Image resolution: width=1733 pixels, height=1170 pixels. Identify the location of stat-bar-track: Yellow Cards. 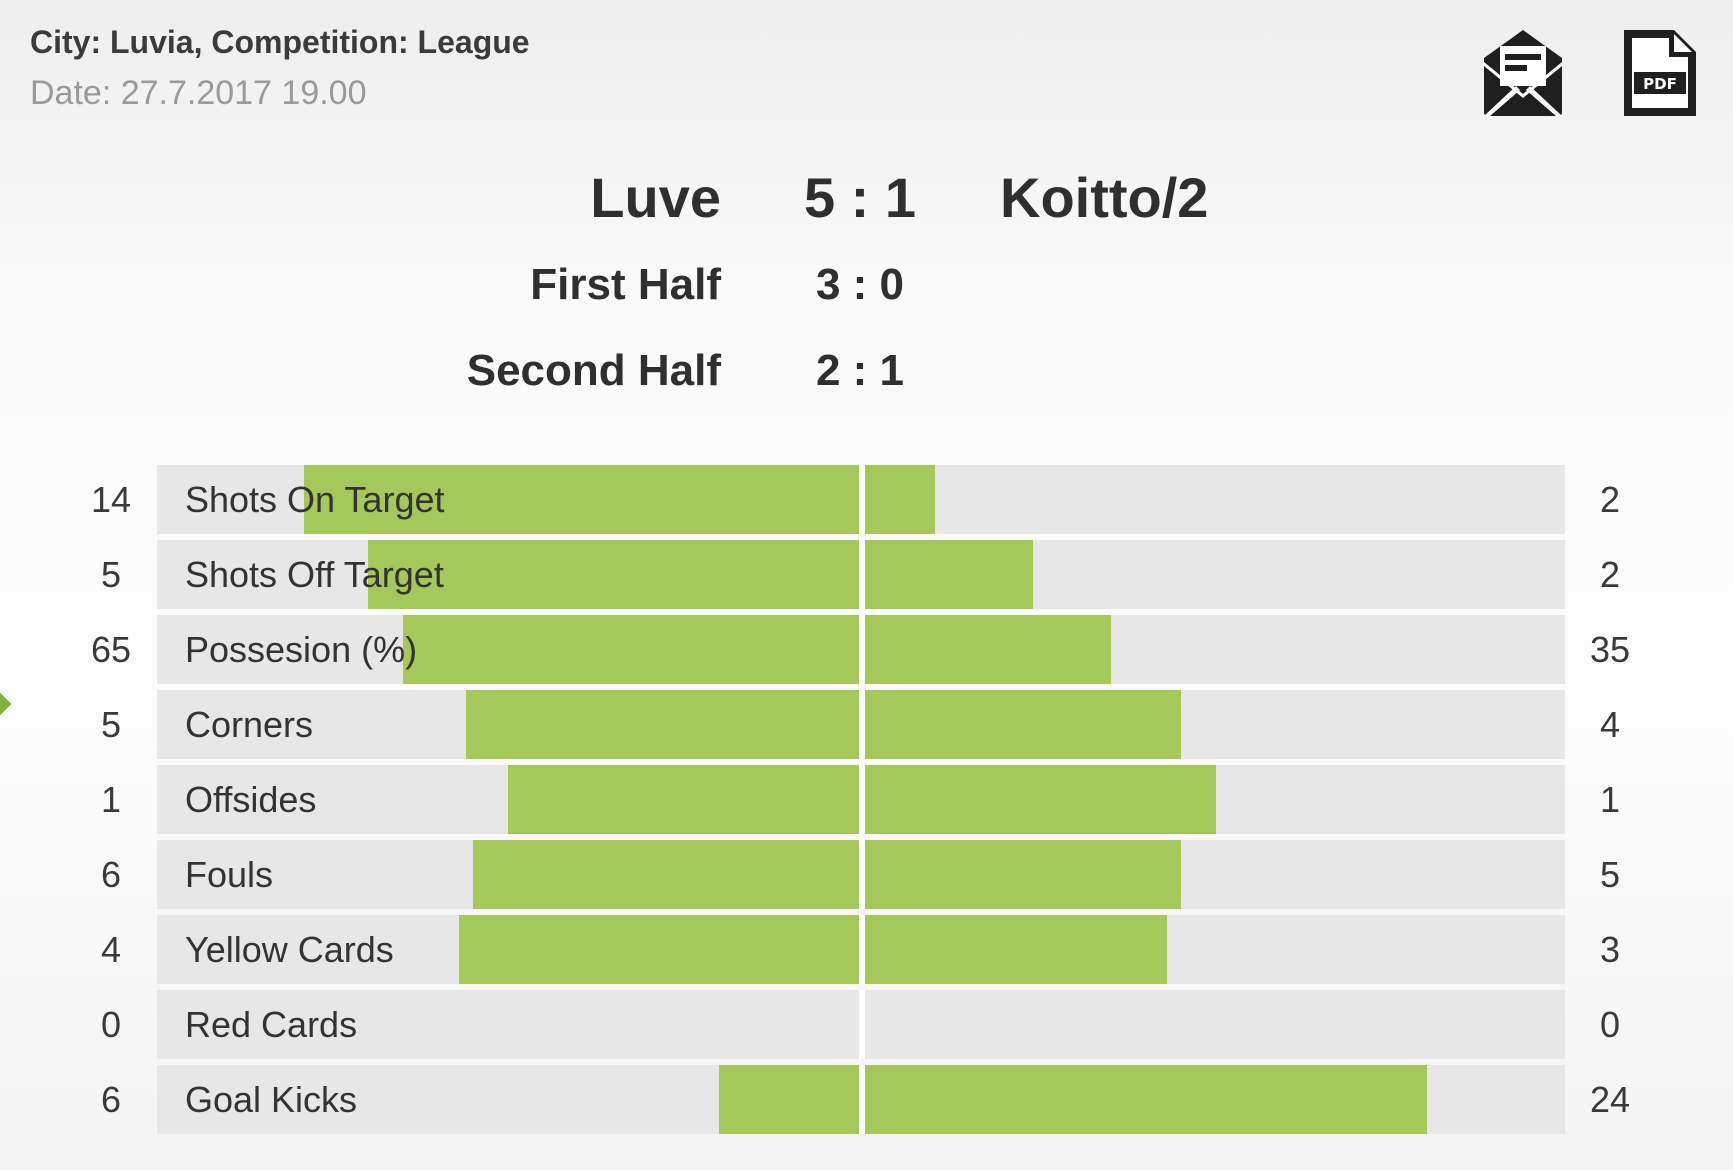
(861, 949).